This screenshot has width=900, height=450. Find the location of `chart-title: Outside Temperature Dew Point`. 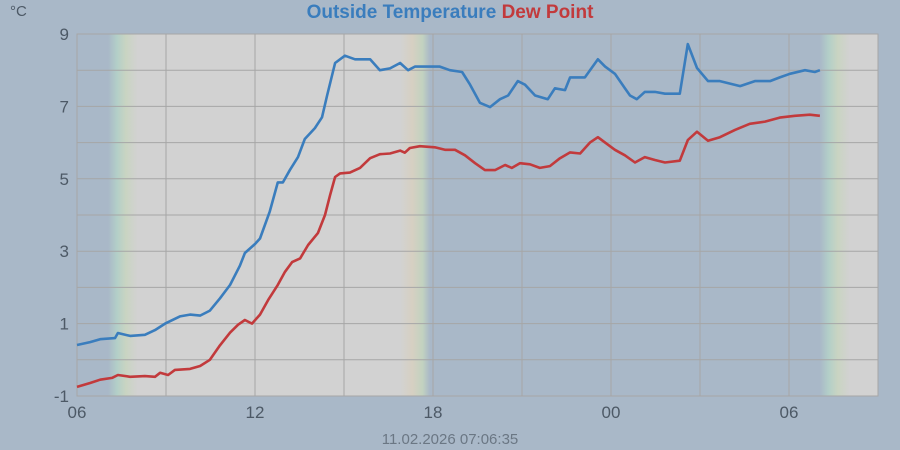

chart-title: Outside Temperature Dew Point is located at coordinates (450, 13).